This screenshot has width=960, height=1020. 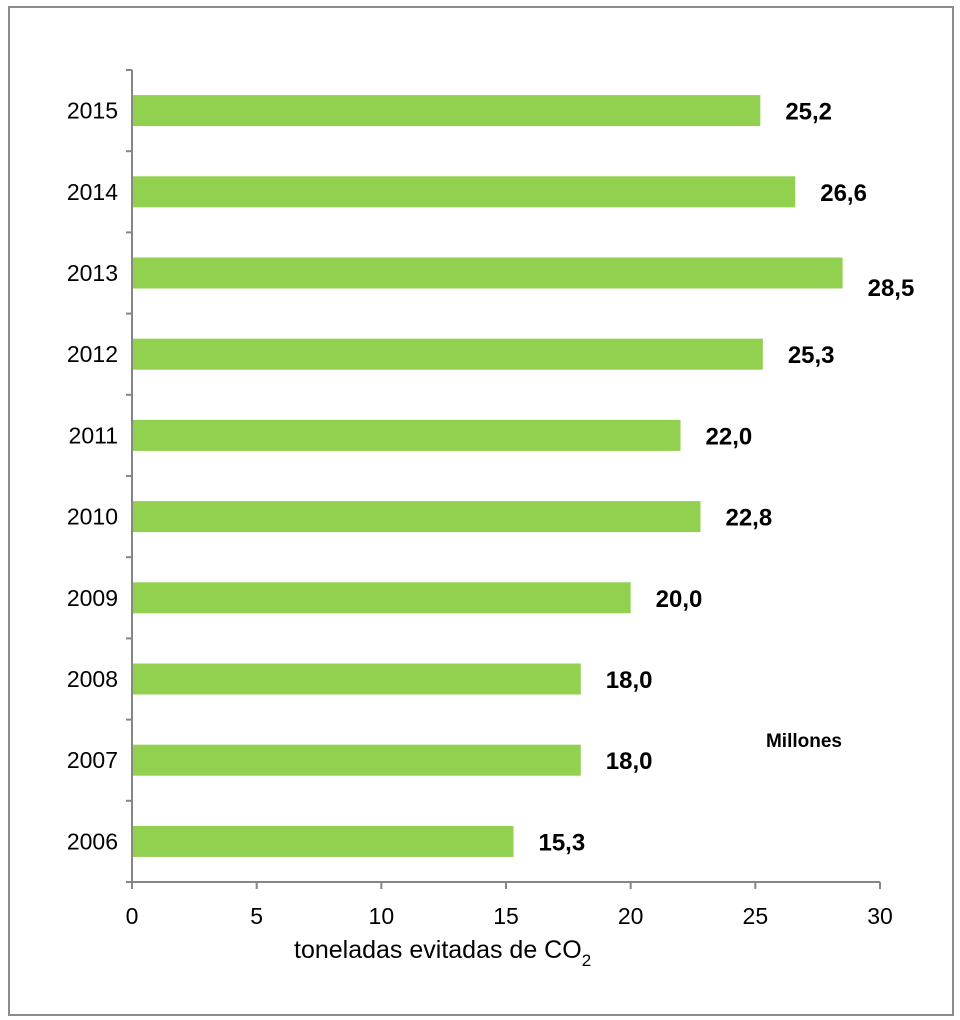 What do you see at coordinates (92, 192) in the screenshot?
I see `y-tick-label-2014: 2014` at bounding box center [92, 192].